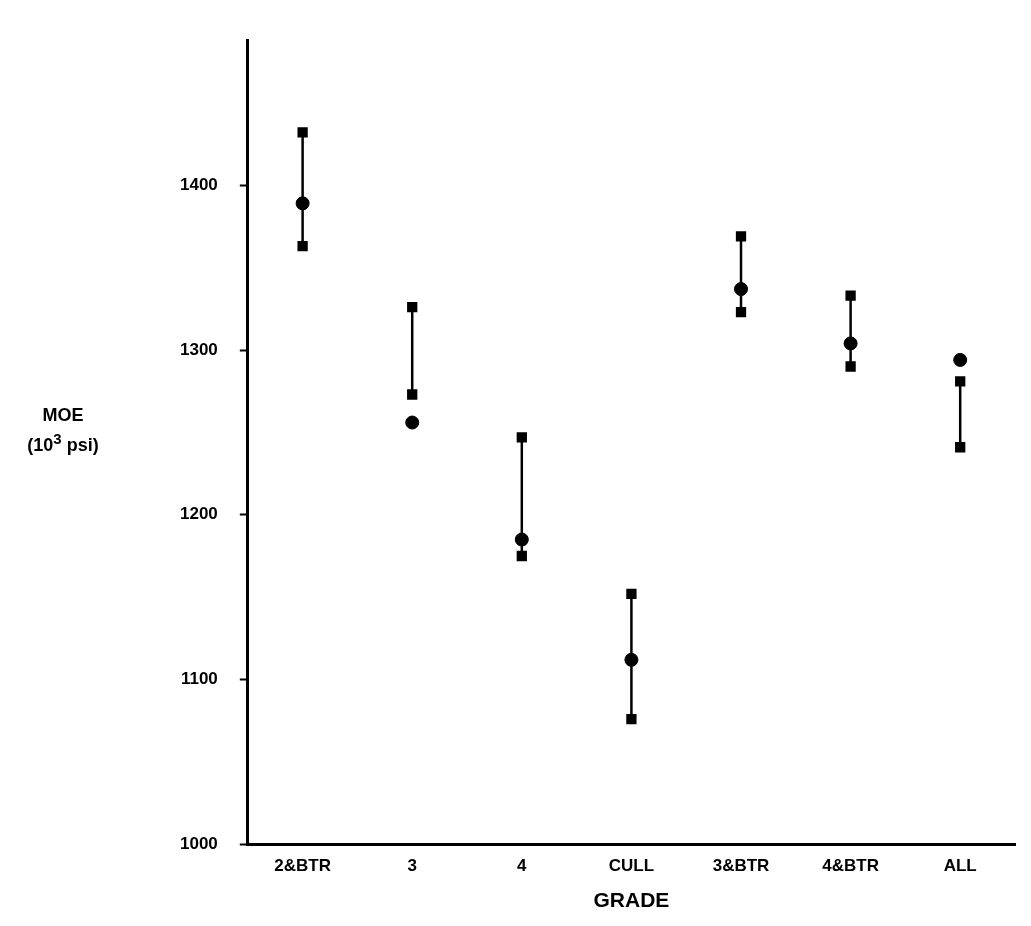  What do you see at coordinates (198, 184) in the screenshot?
I see `y-tick-label: 1400` at bounding box center [198, 184].